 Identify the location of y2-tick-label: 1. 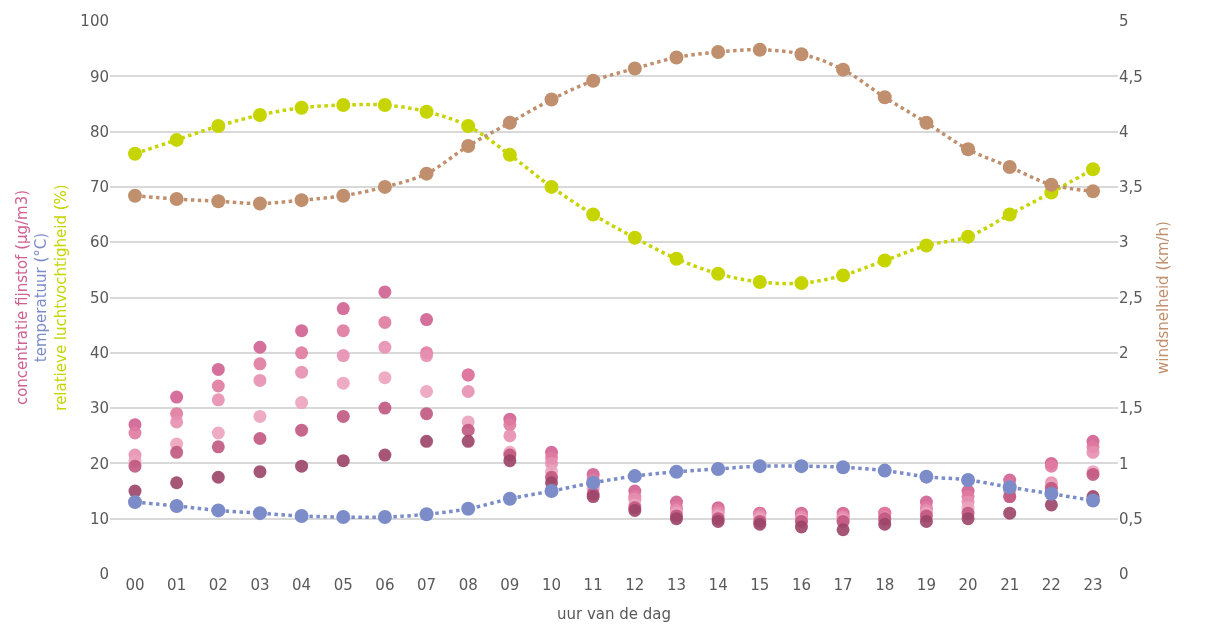
(1124, 463).